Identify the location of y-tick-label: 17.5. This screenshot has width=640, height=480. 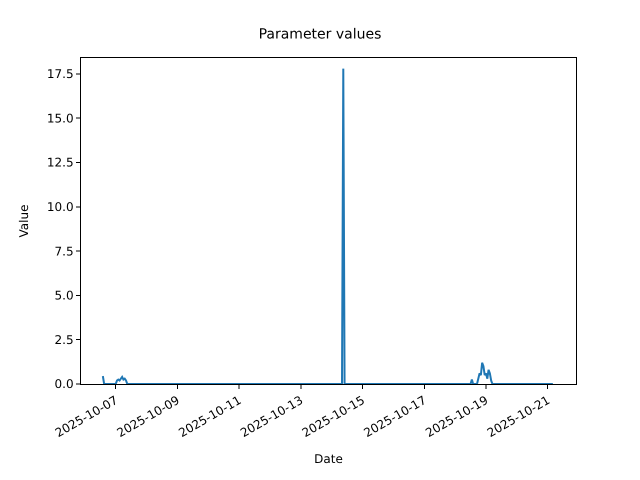
(60, 74).